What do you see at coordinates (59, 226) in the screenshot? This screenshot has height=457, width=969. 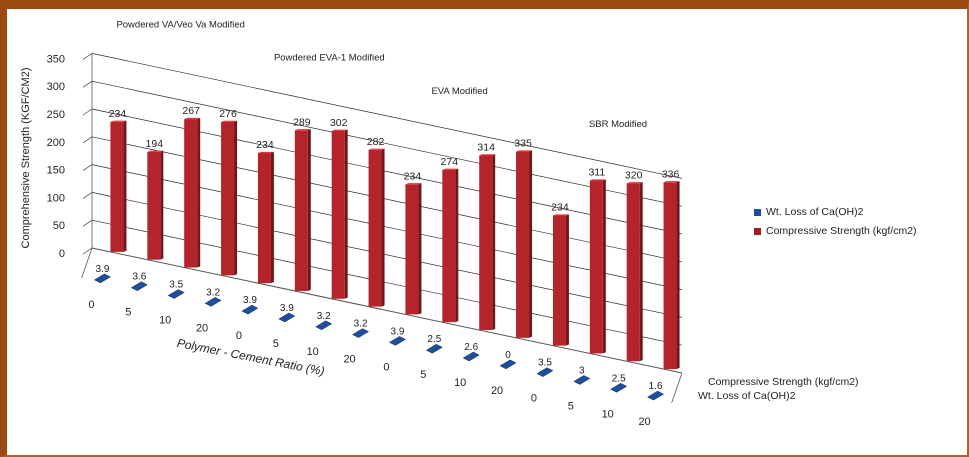 I see `y-tick-label: 50` at bounding box center [59, 226].